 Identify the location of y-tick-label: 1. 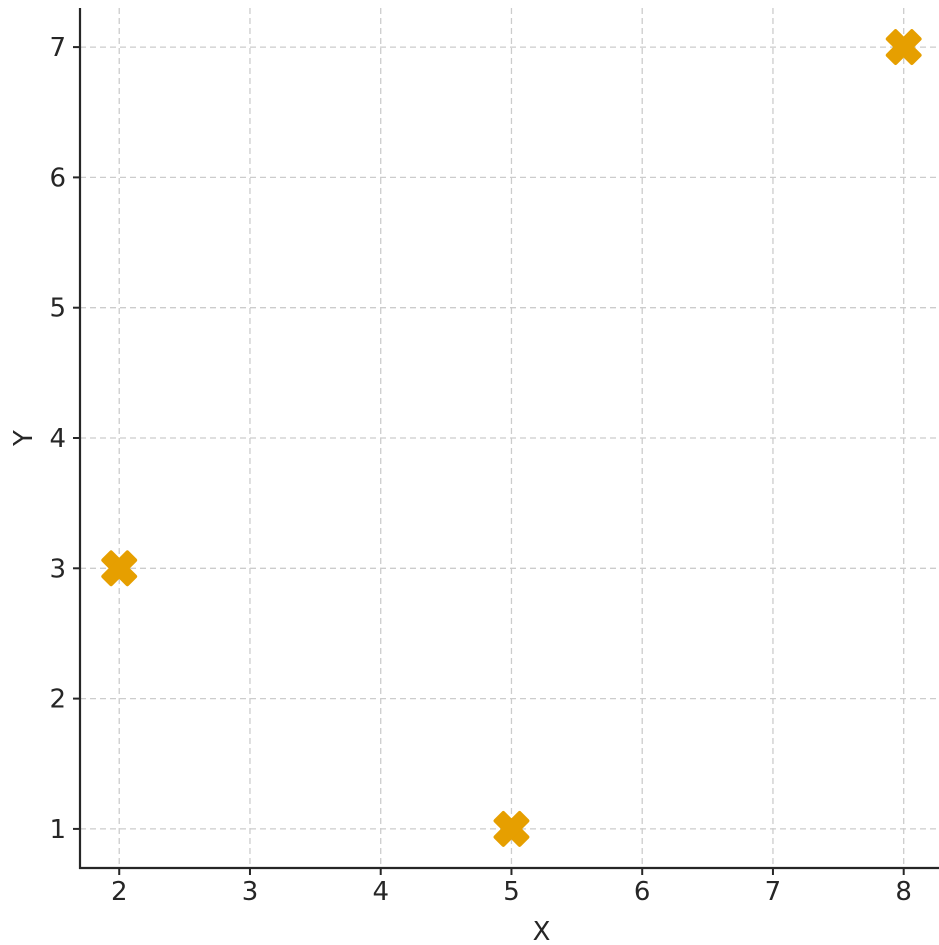
(57, 830).